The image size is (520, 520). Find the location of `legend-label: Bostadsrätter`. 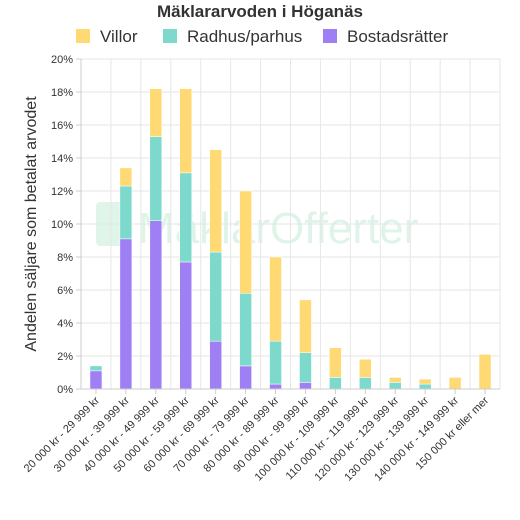

legend-label: Bostadsrätter is located at coordinates (397, 36).